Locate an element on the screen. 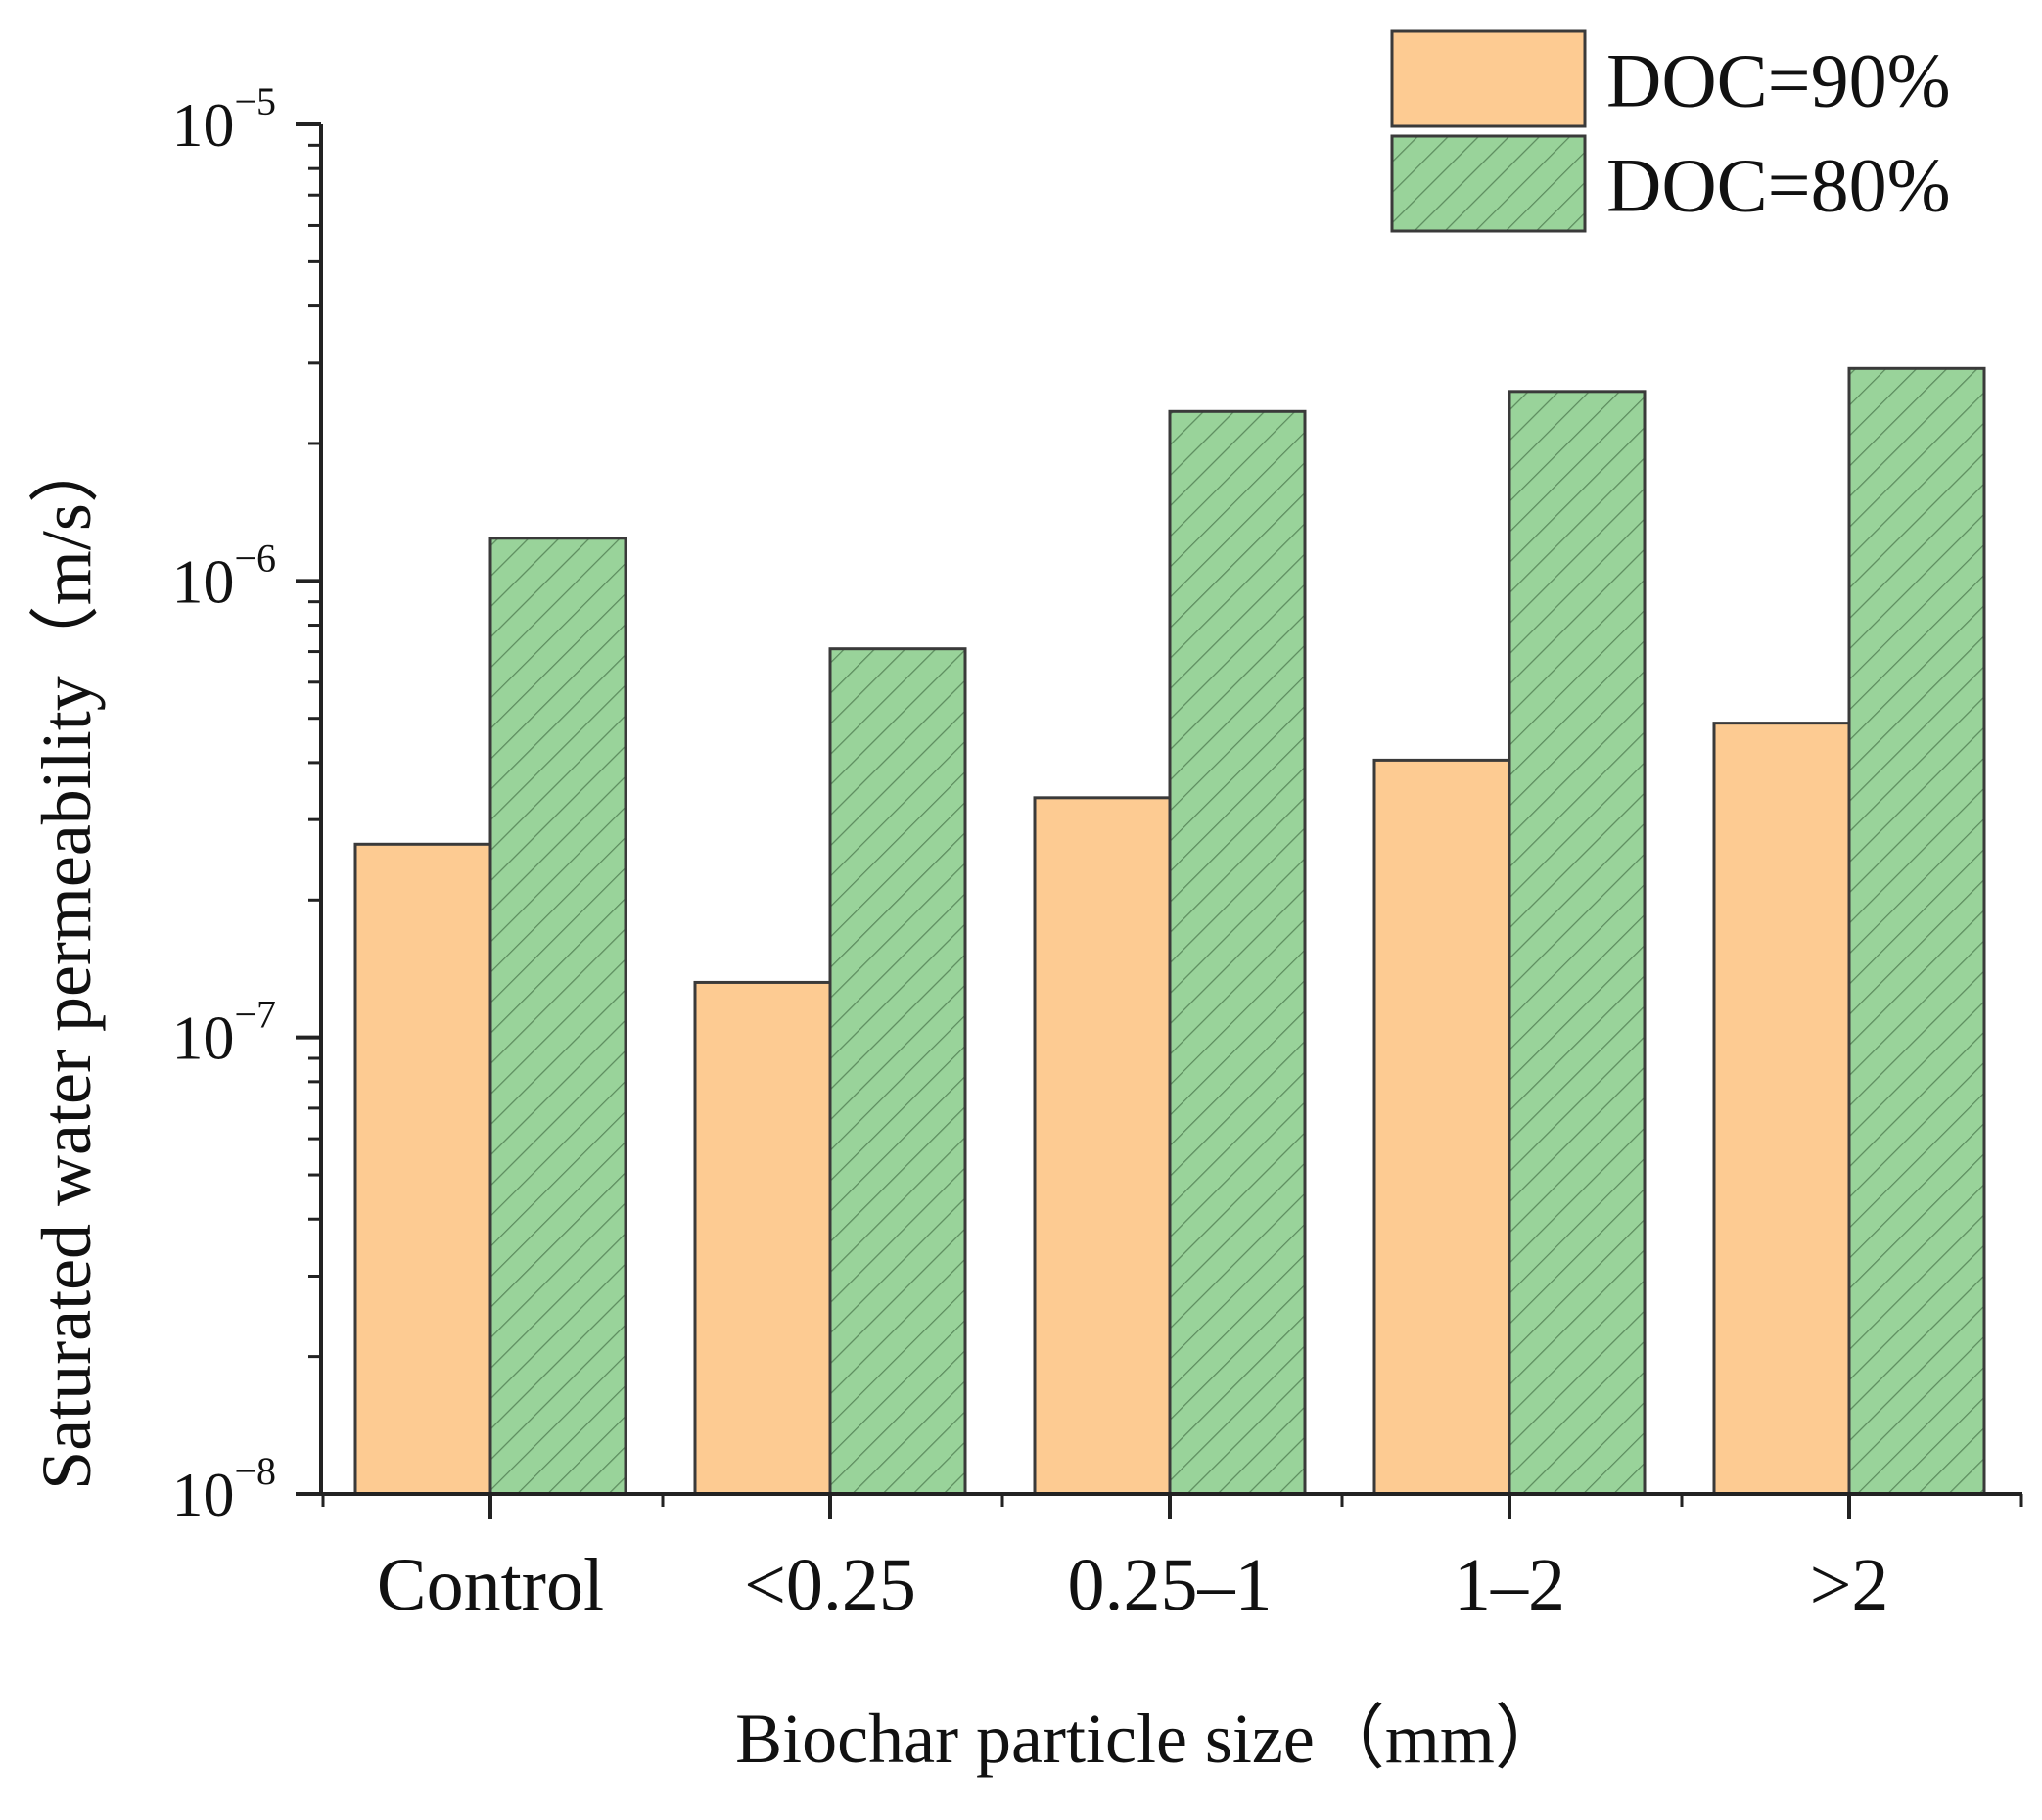 The image size is (2042, 1820). legend-swatch-doc80 is located at coordinates (1488, 183).